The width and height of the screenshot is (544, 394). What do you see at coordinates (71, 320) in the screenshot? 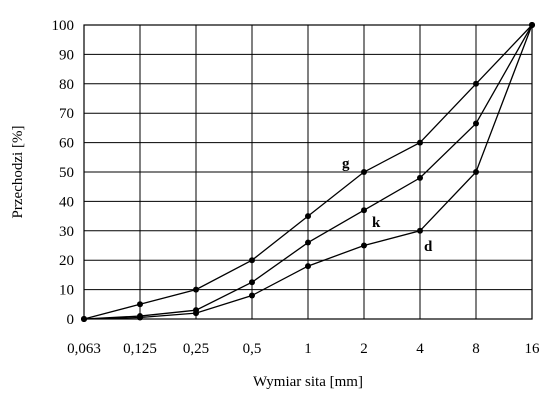
I see `y-tick-label: 0` at bounding box center [71, 320].